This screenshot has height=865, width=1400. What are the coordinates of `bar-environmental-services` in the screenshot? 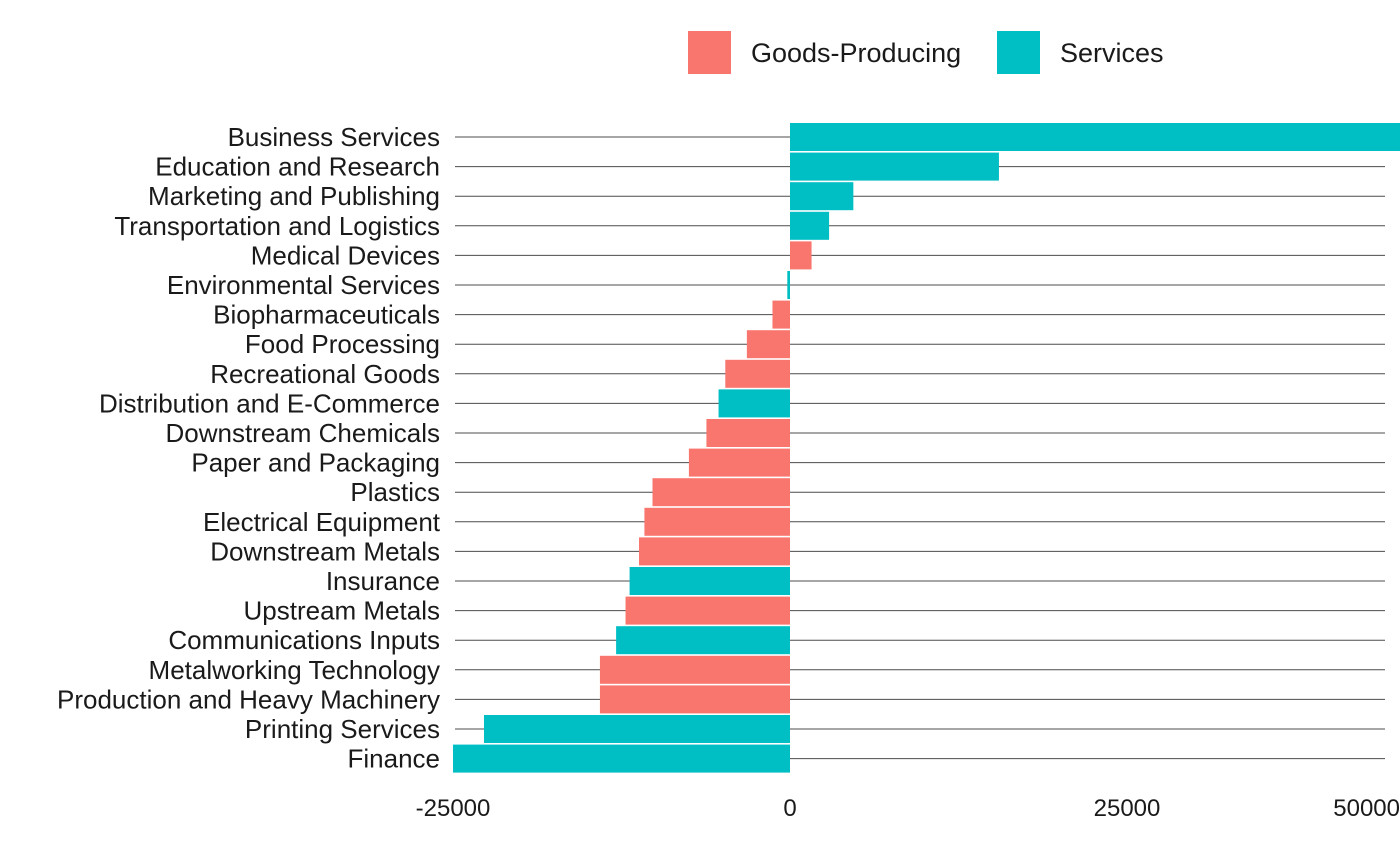 It's located at (788, 285).